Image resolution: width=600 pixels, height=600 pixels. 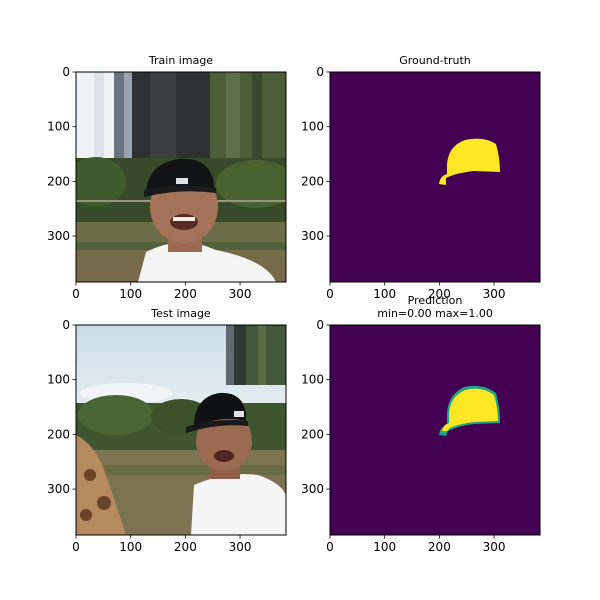 I want to click on axes-test-image: Test image 0 100 200 300 0 100 200 300, so click(x=149, y=430).